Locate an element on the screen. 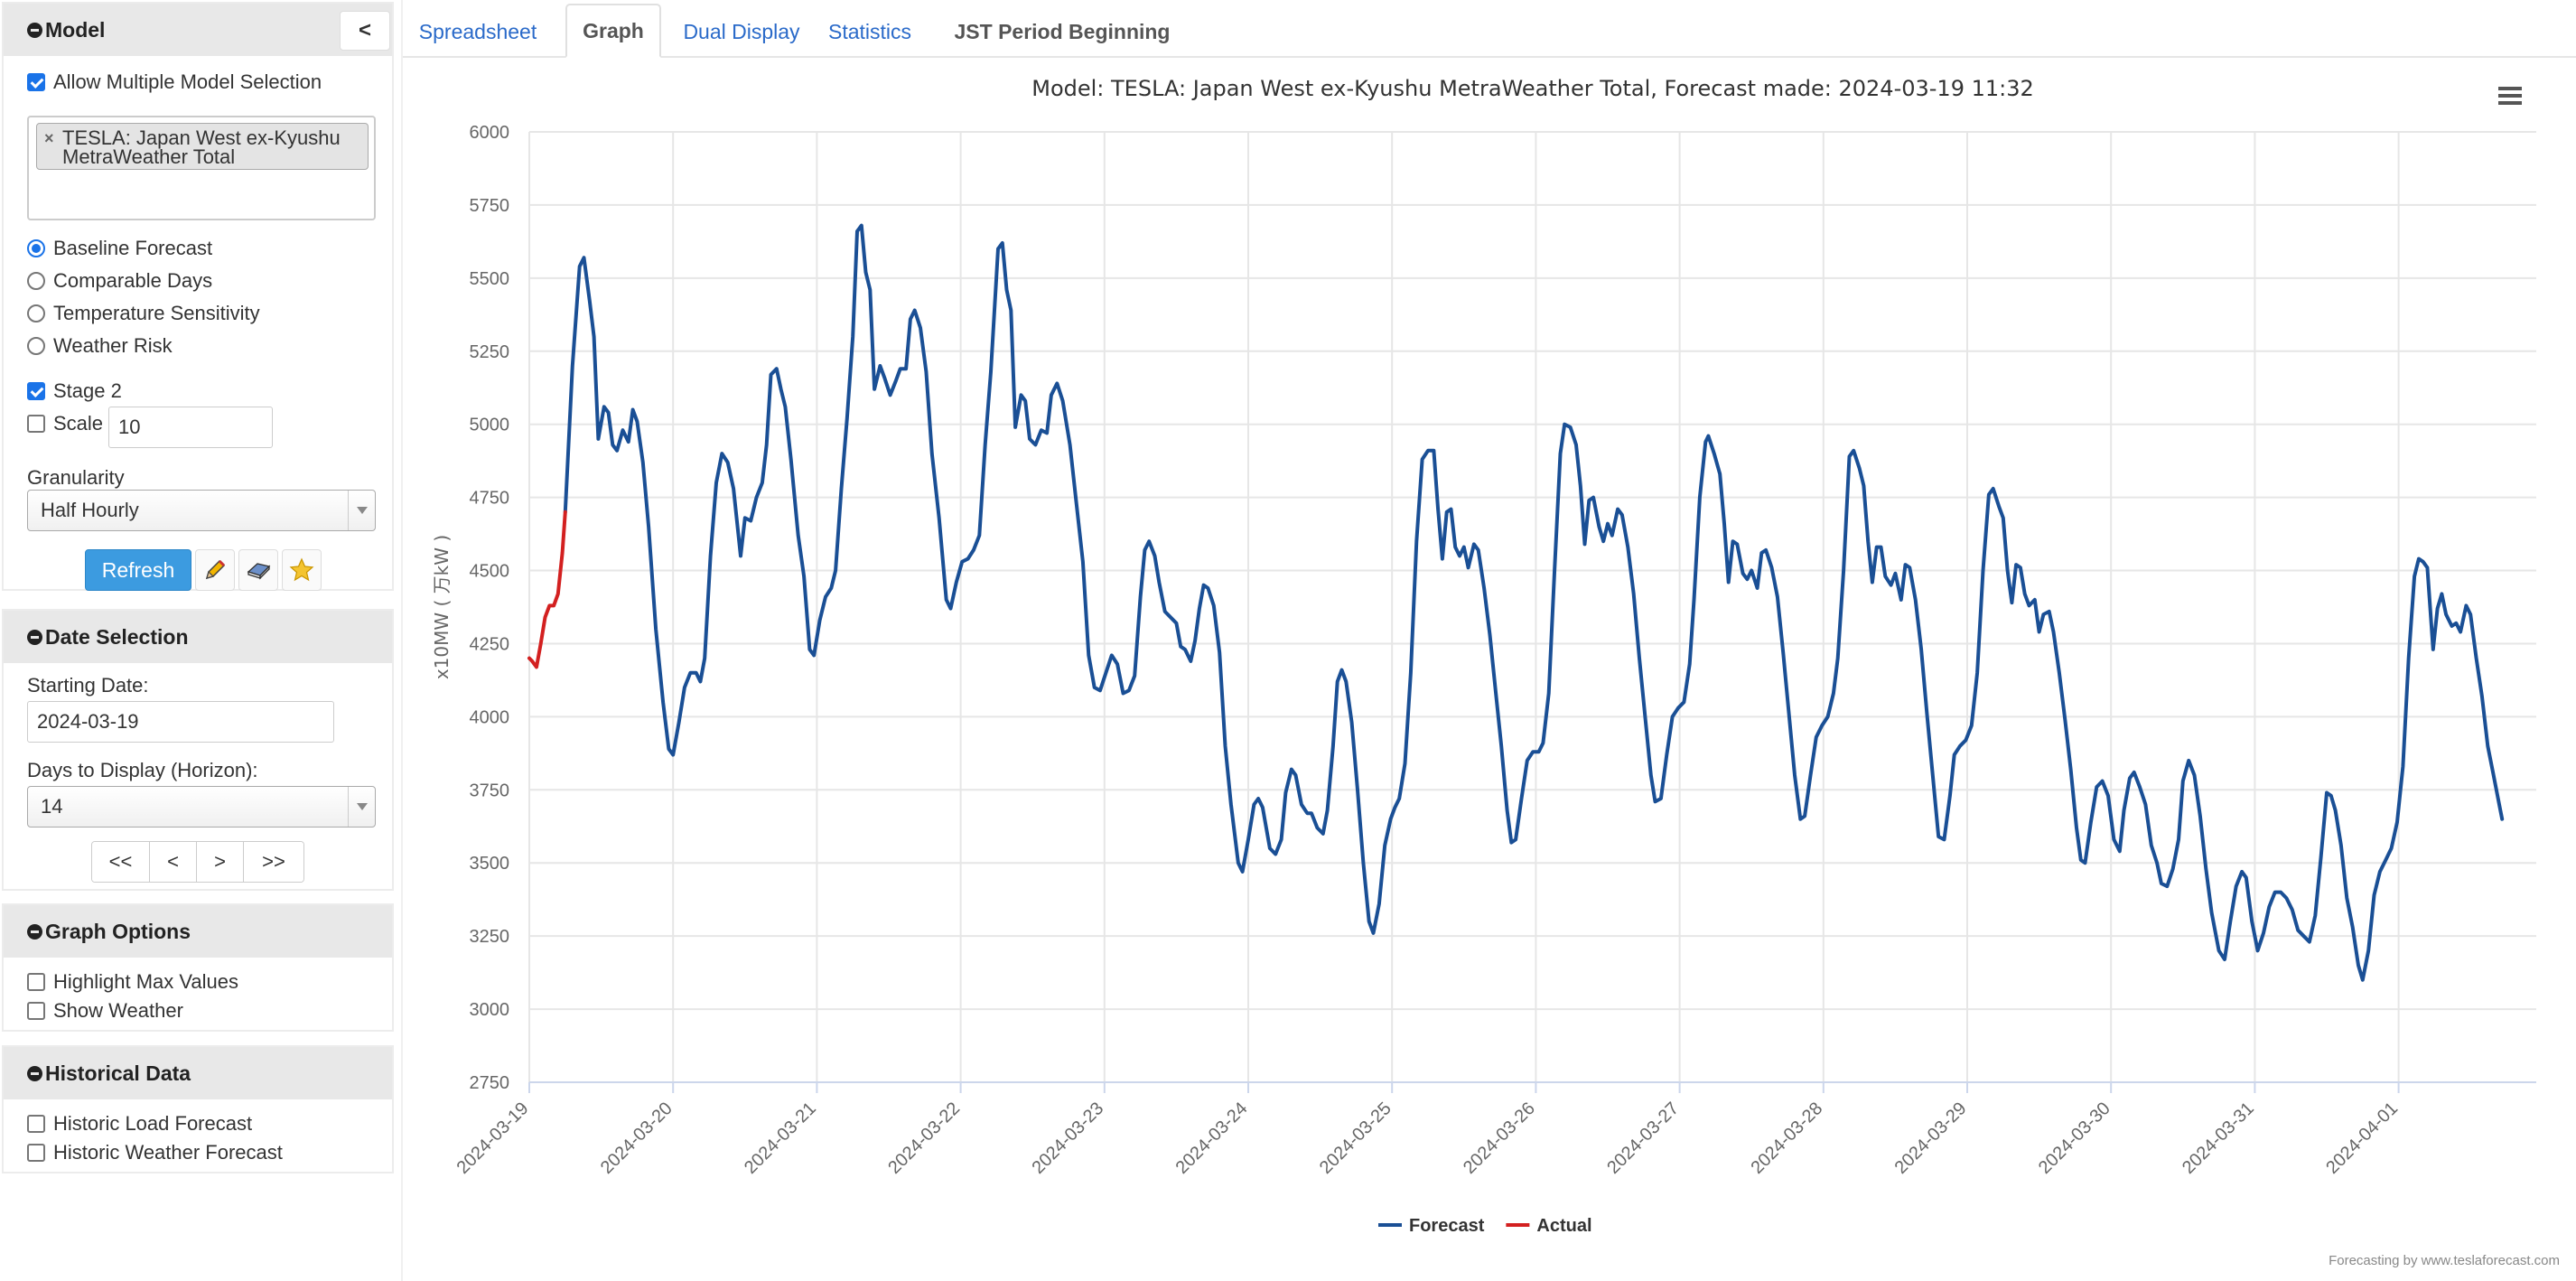 The width and height of the screenshot is (2576, 1281). stage2-row: Stage 2 is located at coordinates (74, 391).